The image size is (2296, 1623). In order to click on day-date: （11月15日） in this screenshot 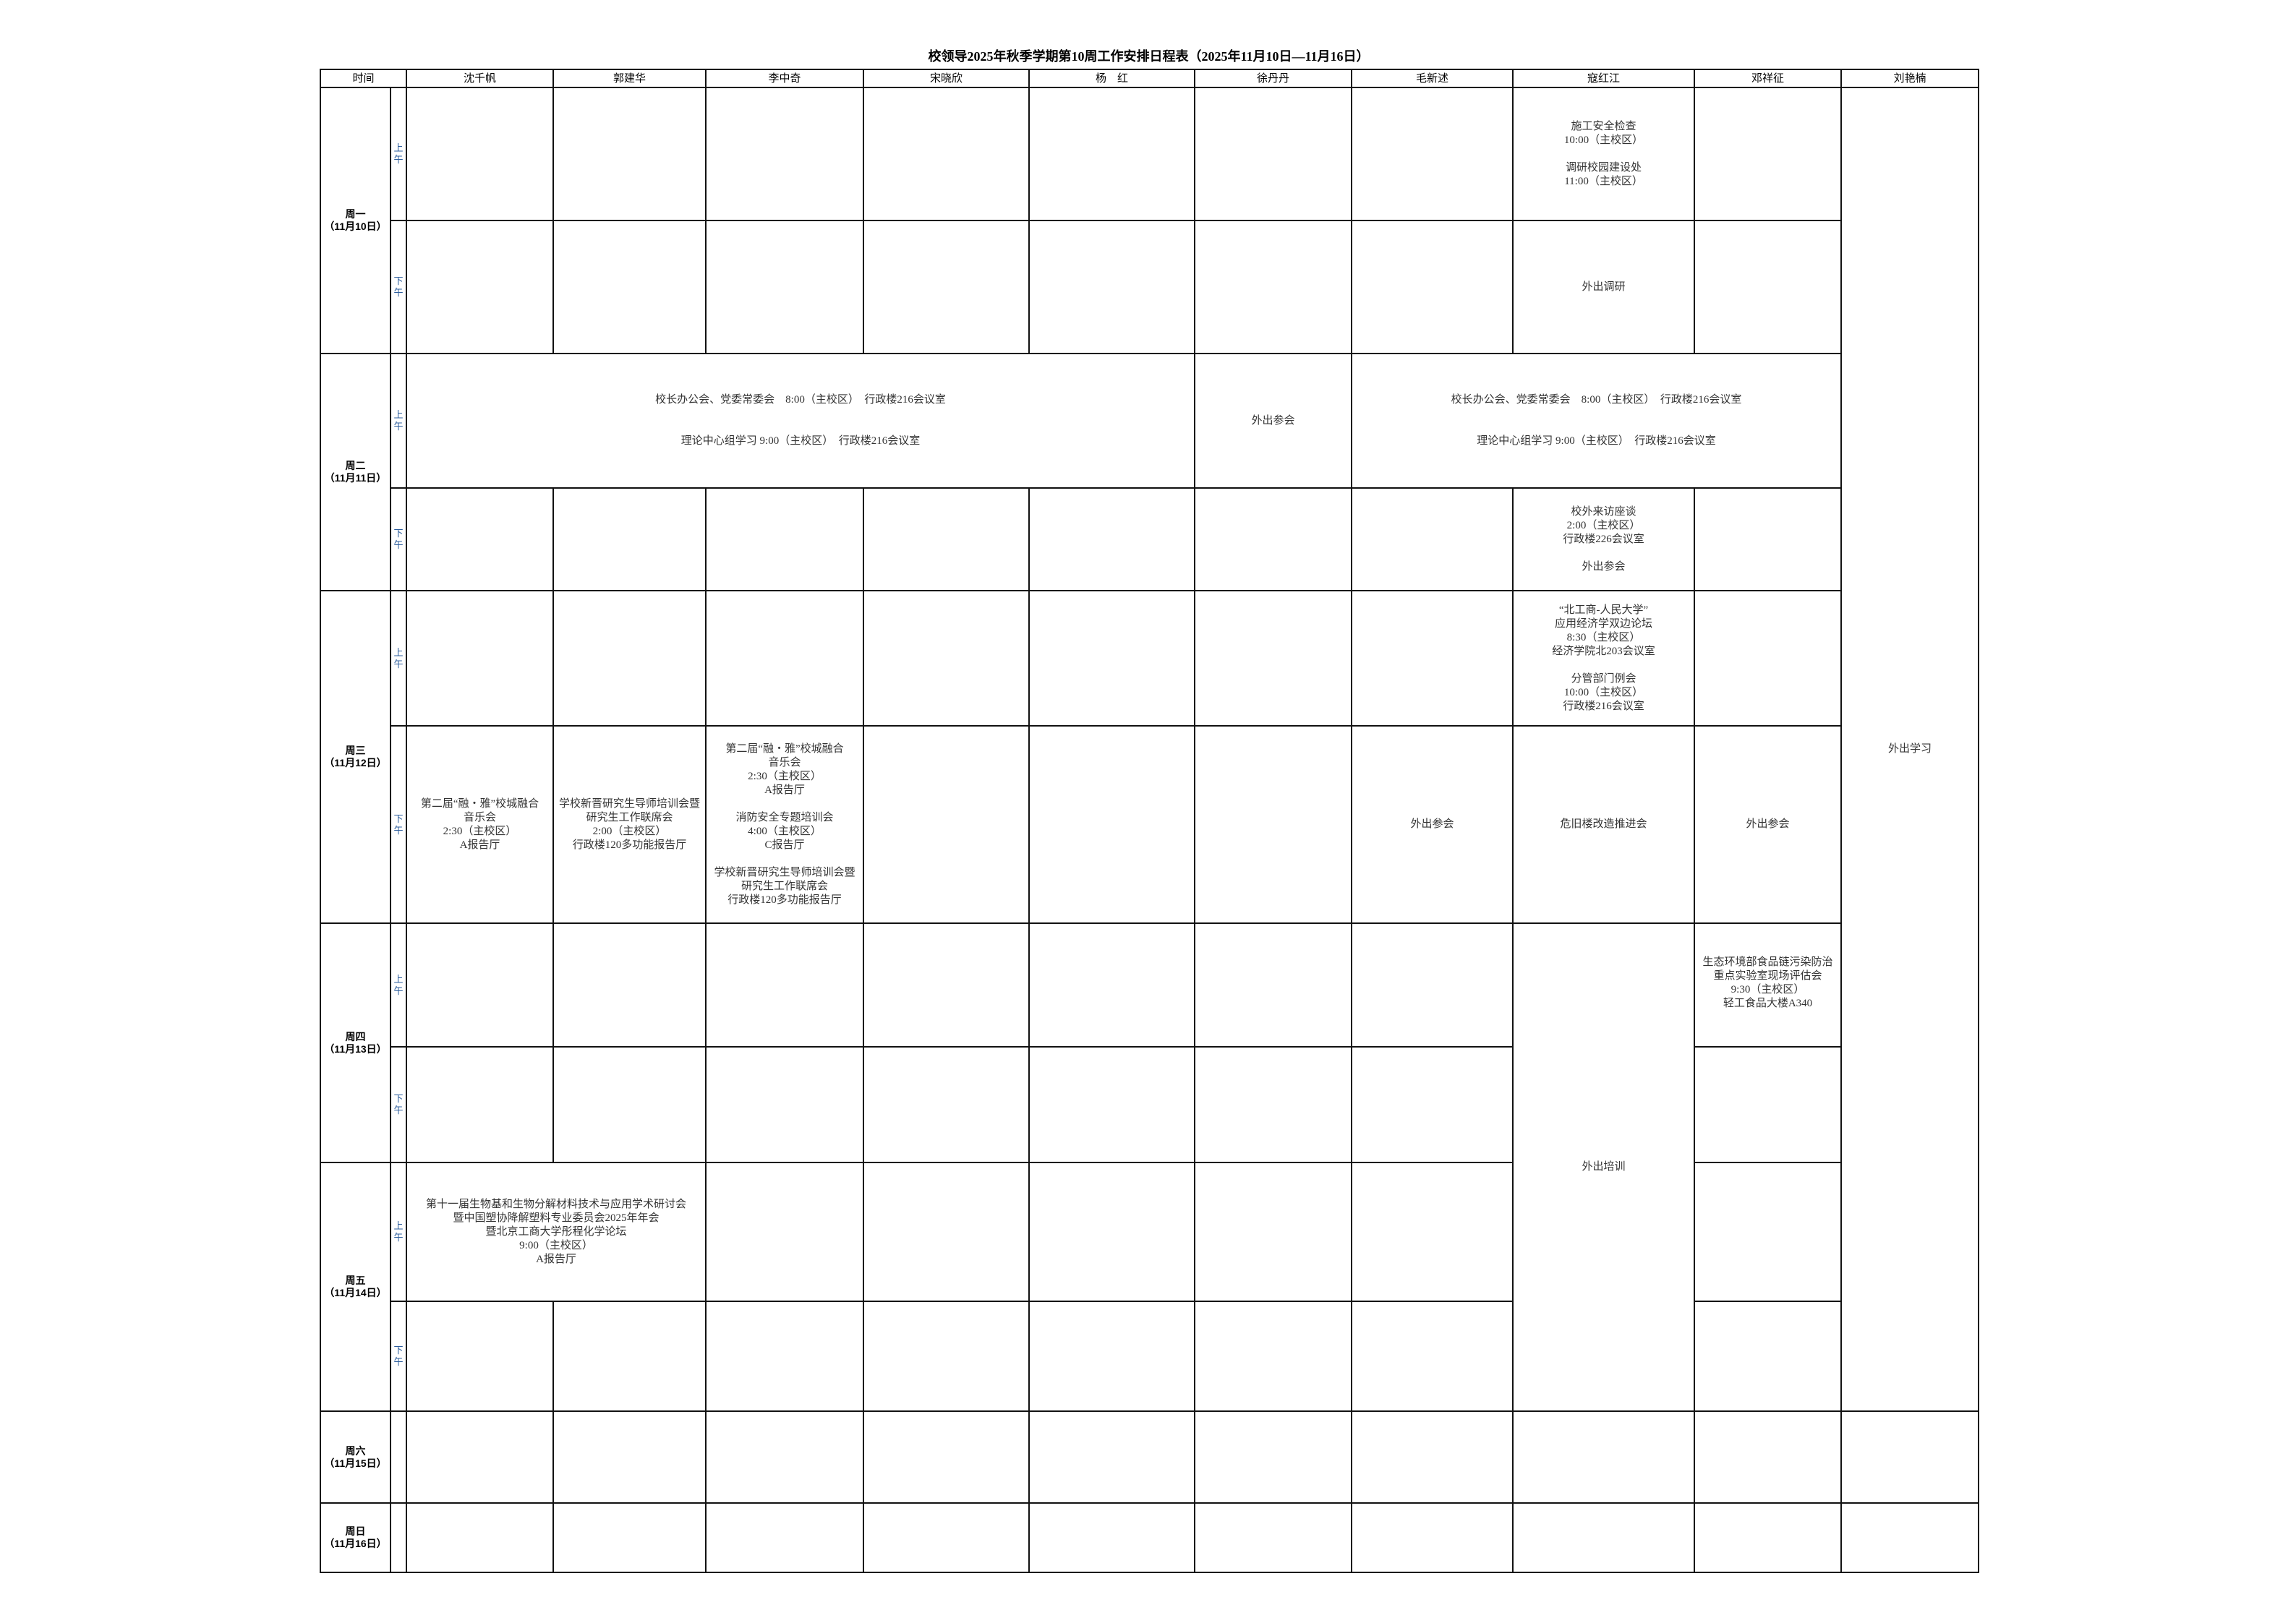, I will do `click(355, 1463)`.